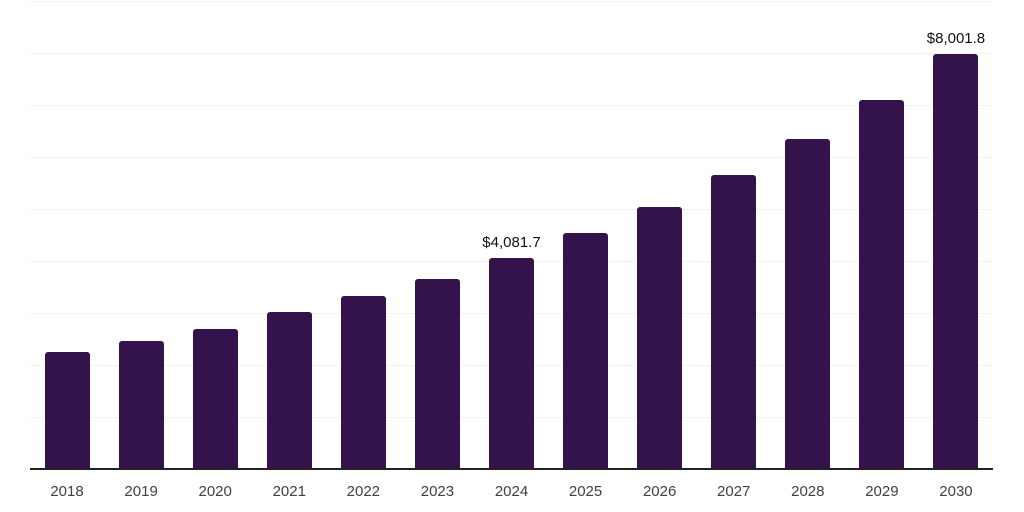  Describe the element at coordinates (215, 399) in the screenshot. I see `bar-2020` at that location.